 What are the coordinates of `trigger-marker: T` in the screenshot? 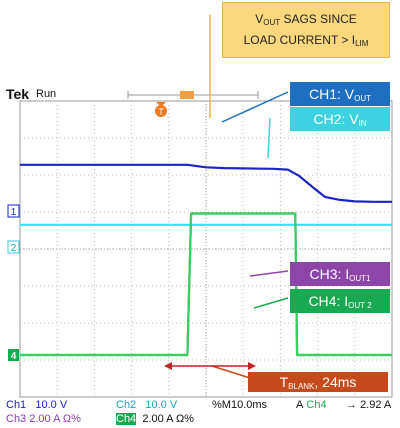 It's located at (161, 109).